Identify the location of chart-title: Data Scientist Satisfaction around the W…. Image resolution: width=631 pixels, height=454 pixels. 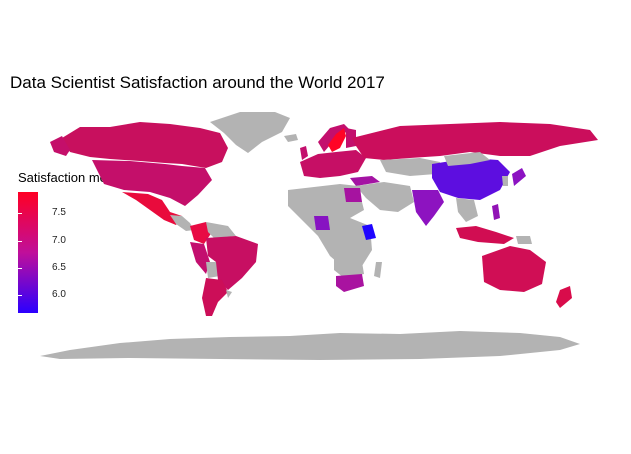
(197, 82).